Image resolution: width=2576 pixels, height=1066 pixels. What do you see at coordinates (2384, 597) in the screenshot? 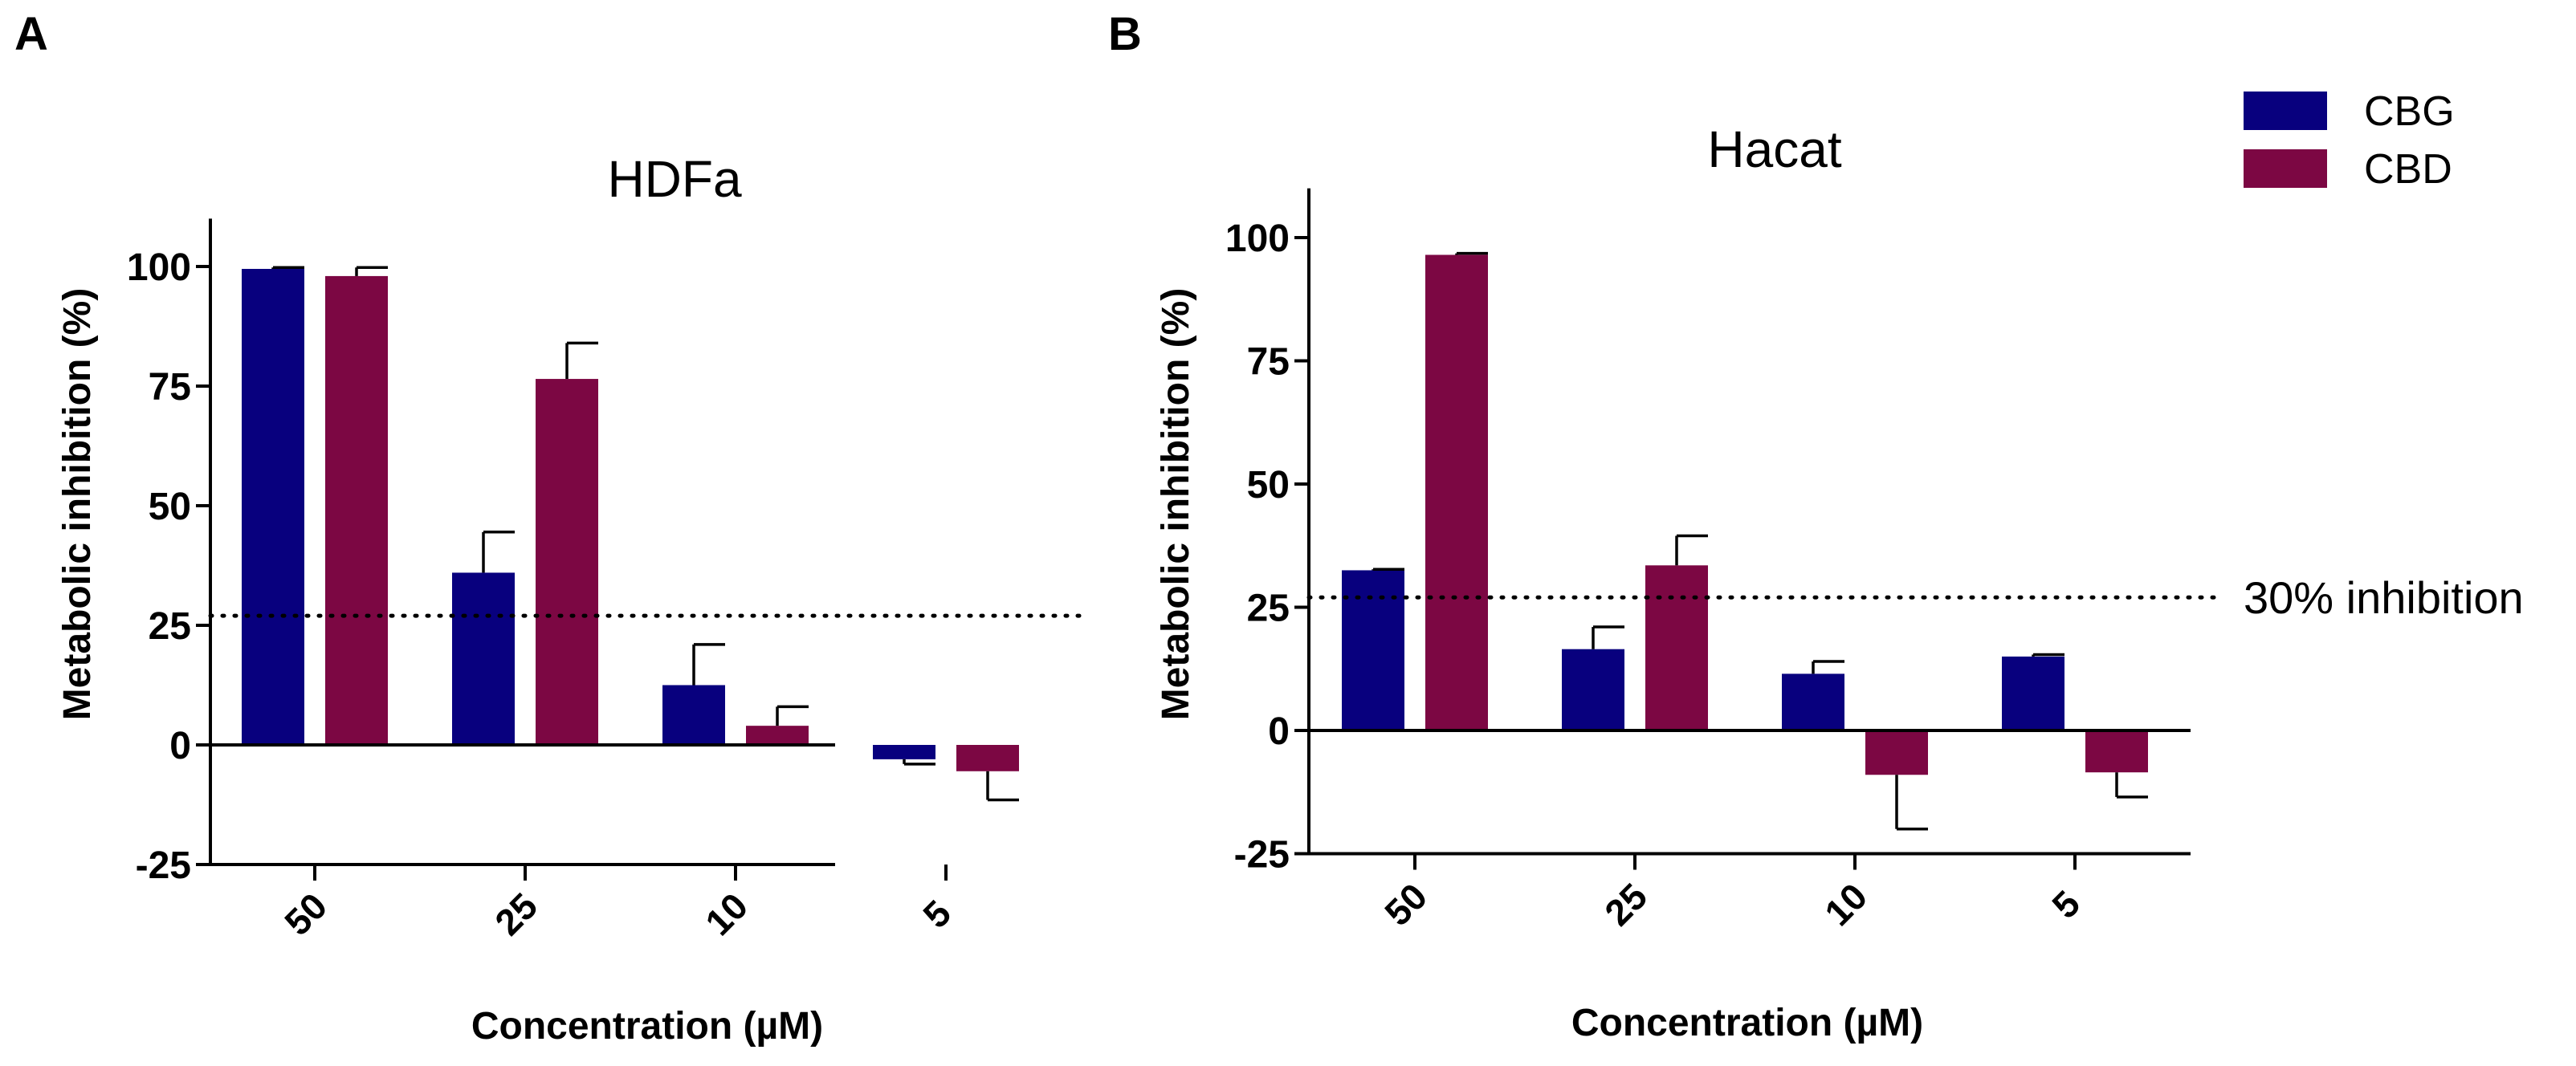
I see `reference-line-annotation: 30% inhibition` at bounding box center [2384, 597].